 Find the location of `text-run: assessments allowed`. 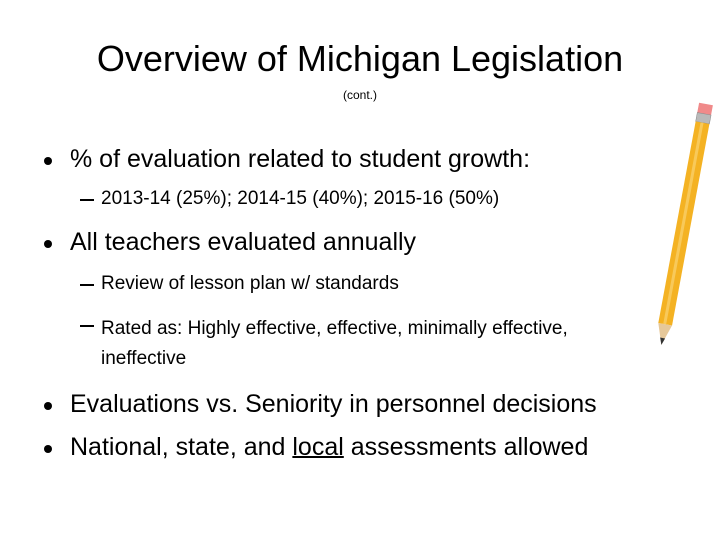

text-run: assessments allowed is located at coordinates (466, 447).